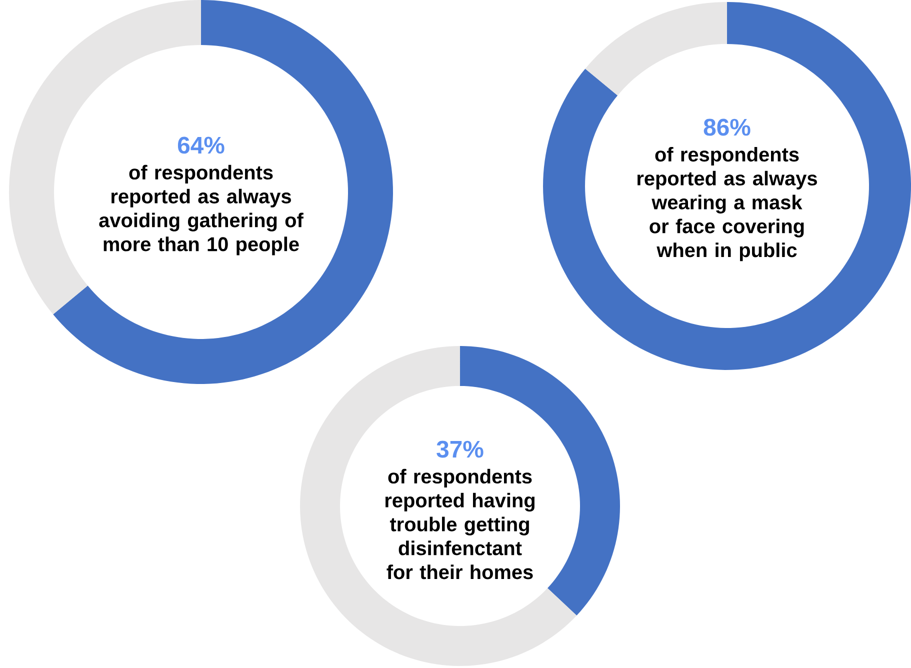  I want to click on text: of respondents reported having trouble getting disinfenctant for their homes, so click(460, 524).